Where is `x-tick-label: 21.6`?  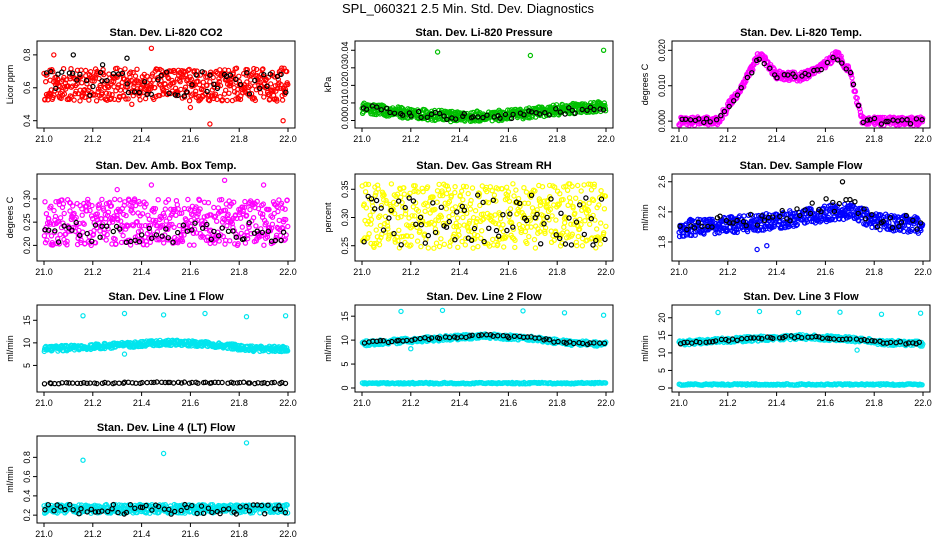
x-tick-label: 21.6 is located at coordinates (826, 272).